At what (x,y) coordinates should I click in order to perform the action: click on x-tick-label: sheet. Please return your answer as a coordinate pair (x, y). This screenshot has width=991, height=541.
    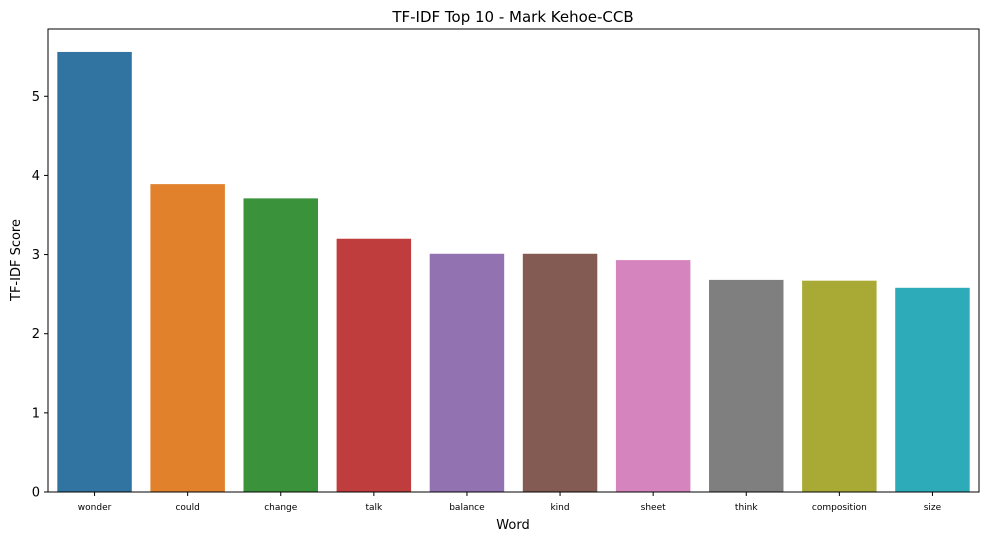
    Looking at the image, I should click on (653, 508).